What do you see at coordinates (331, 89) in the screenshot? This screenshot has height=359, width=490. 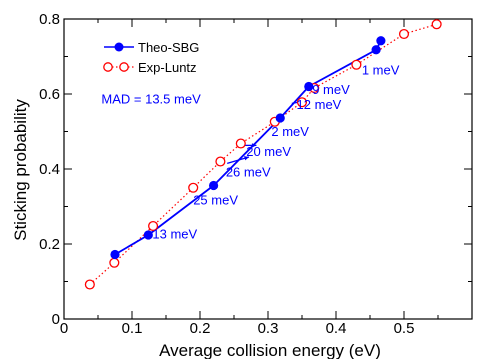 I see `annotation-label: 9 meV` at bounding box center [331, 89].